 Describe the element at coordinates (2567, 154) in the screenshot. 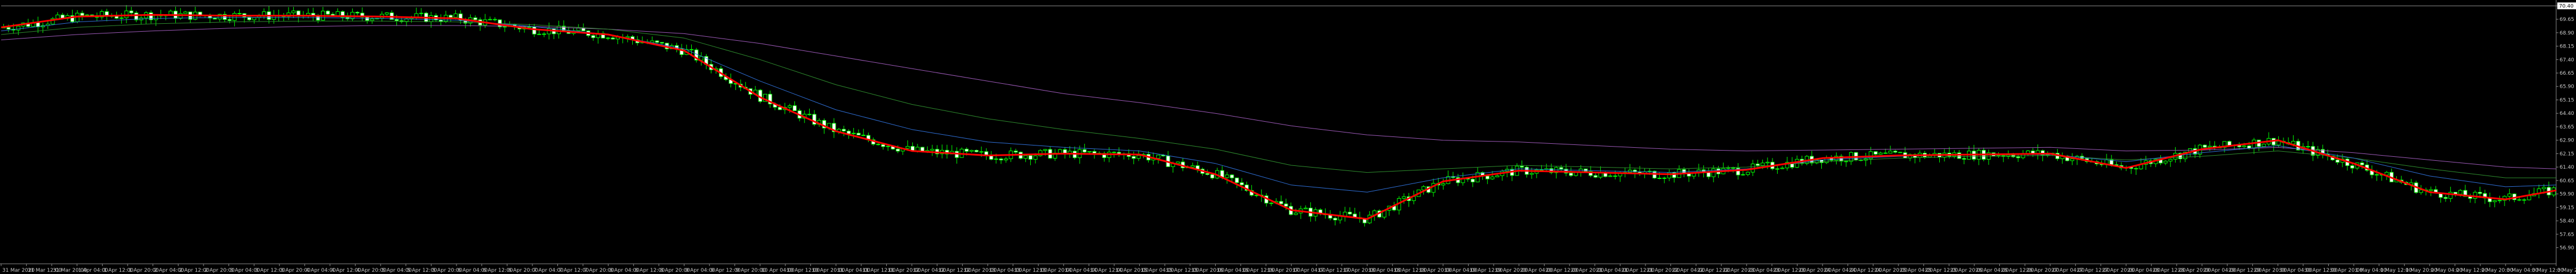

I see `y-tick-label: 62.15` at that location.